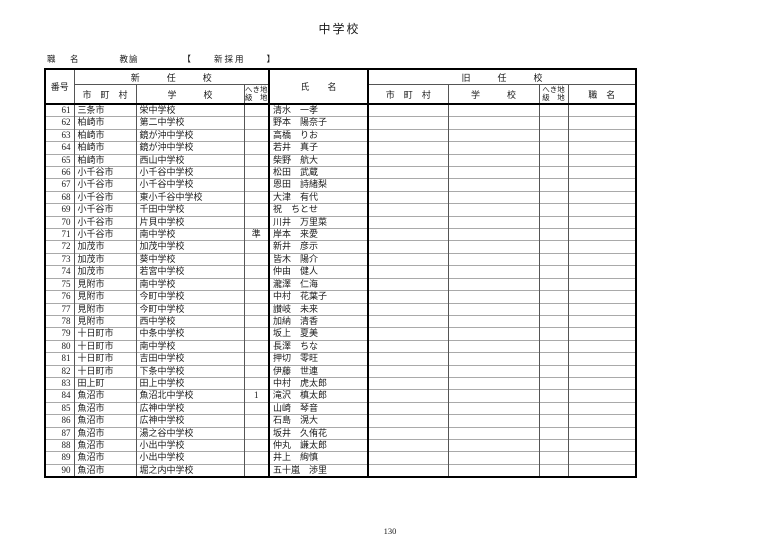 The width and height of the screenshot is (780, 551). What do you see at coordinates (189, 445) in the screenshot?
I see `cell-new-school: 小出中学校` at bounding box center [189, 445].